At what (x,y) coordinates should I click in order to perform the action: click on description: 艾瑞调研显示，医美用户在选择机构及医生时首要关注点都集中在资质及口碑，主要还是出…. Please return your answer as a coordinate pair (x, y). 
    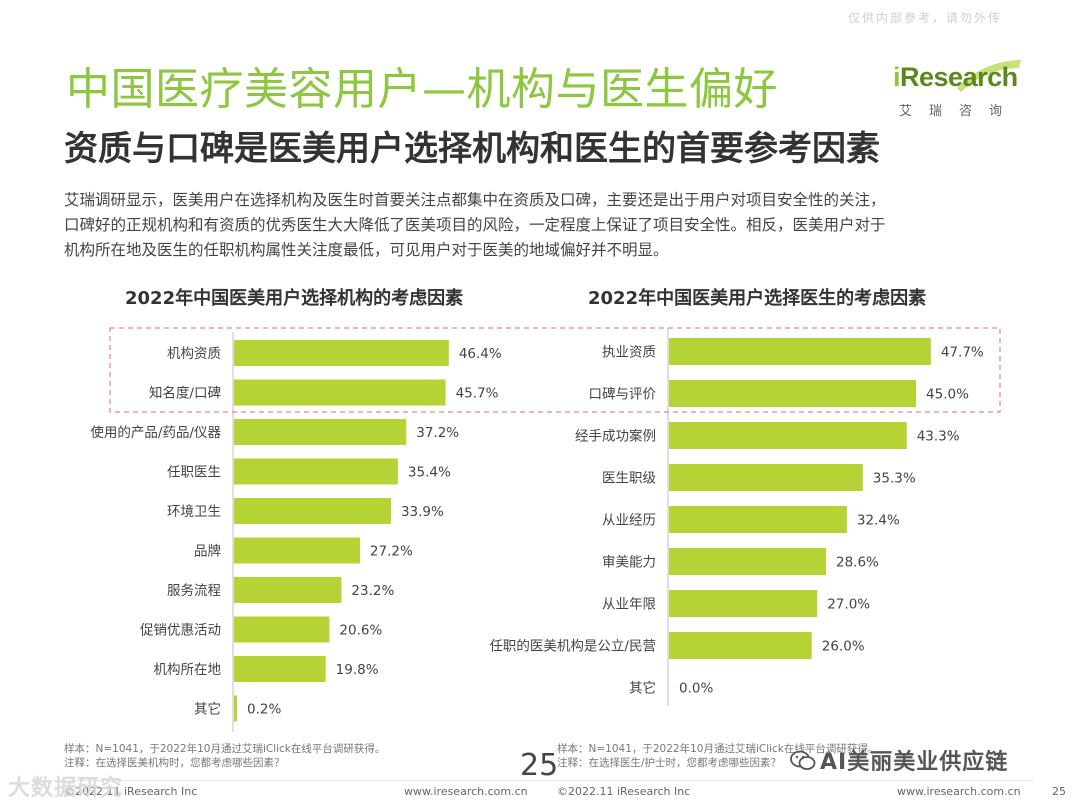
    Looking at the image, I should click on (545, 225).